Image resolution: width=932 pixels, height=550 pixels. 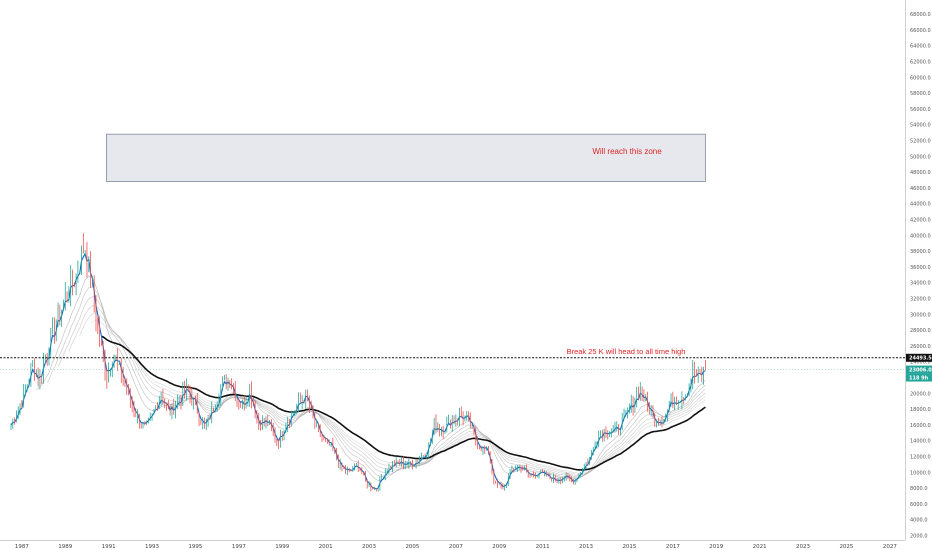 What do you see at coordinates (406, 157) in the screenshot?
I see `target-zone-box` at bounding box center [406, 157].